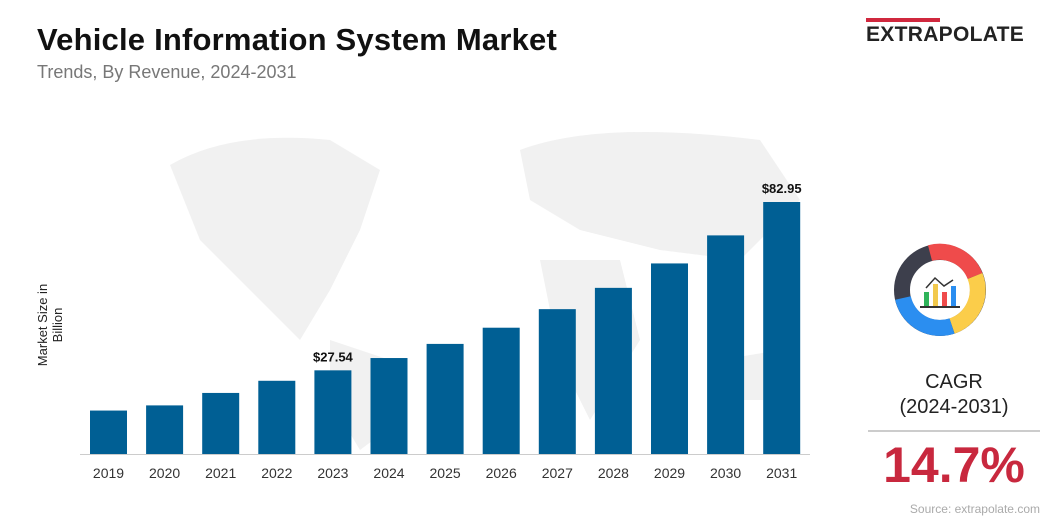 This screenshot has width=1056, height=528. What do you see at coordinates (954, 382) in the screenshot?
I see `cagr-label: CAGR` at bounding box center [954, 382].